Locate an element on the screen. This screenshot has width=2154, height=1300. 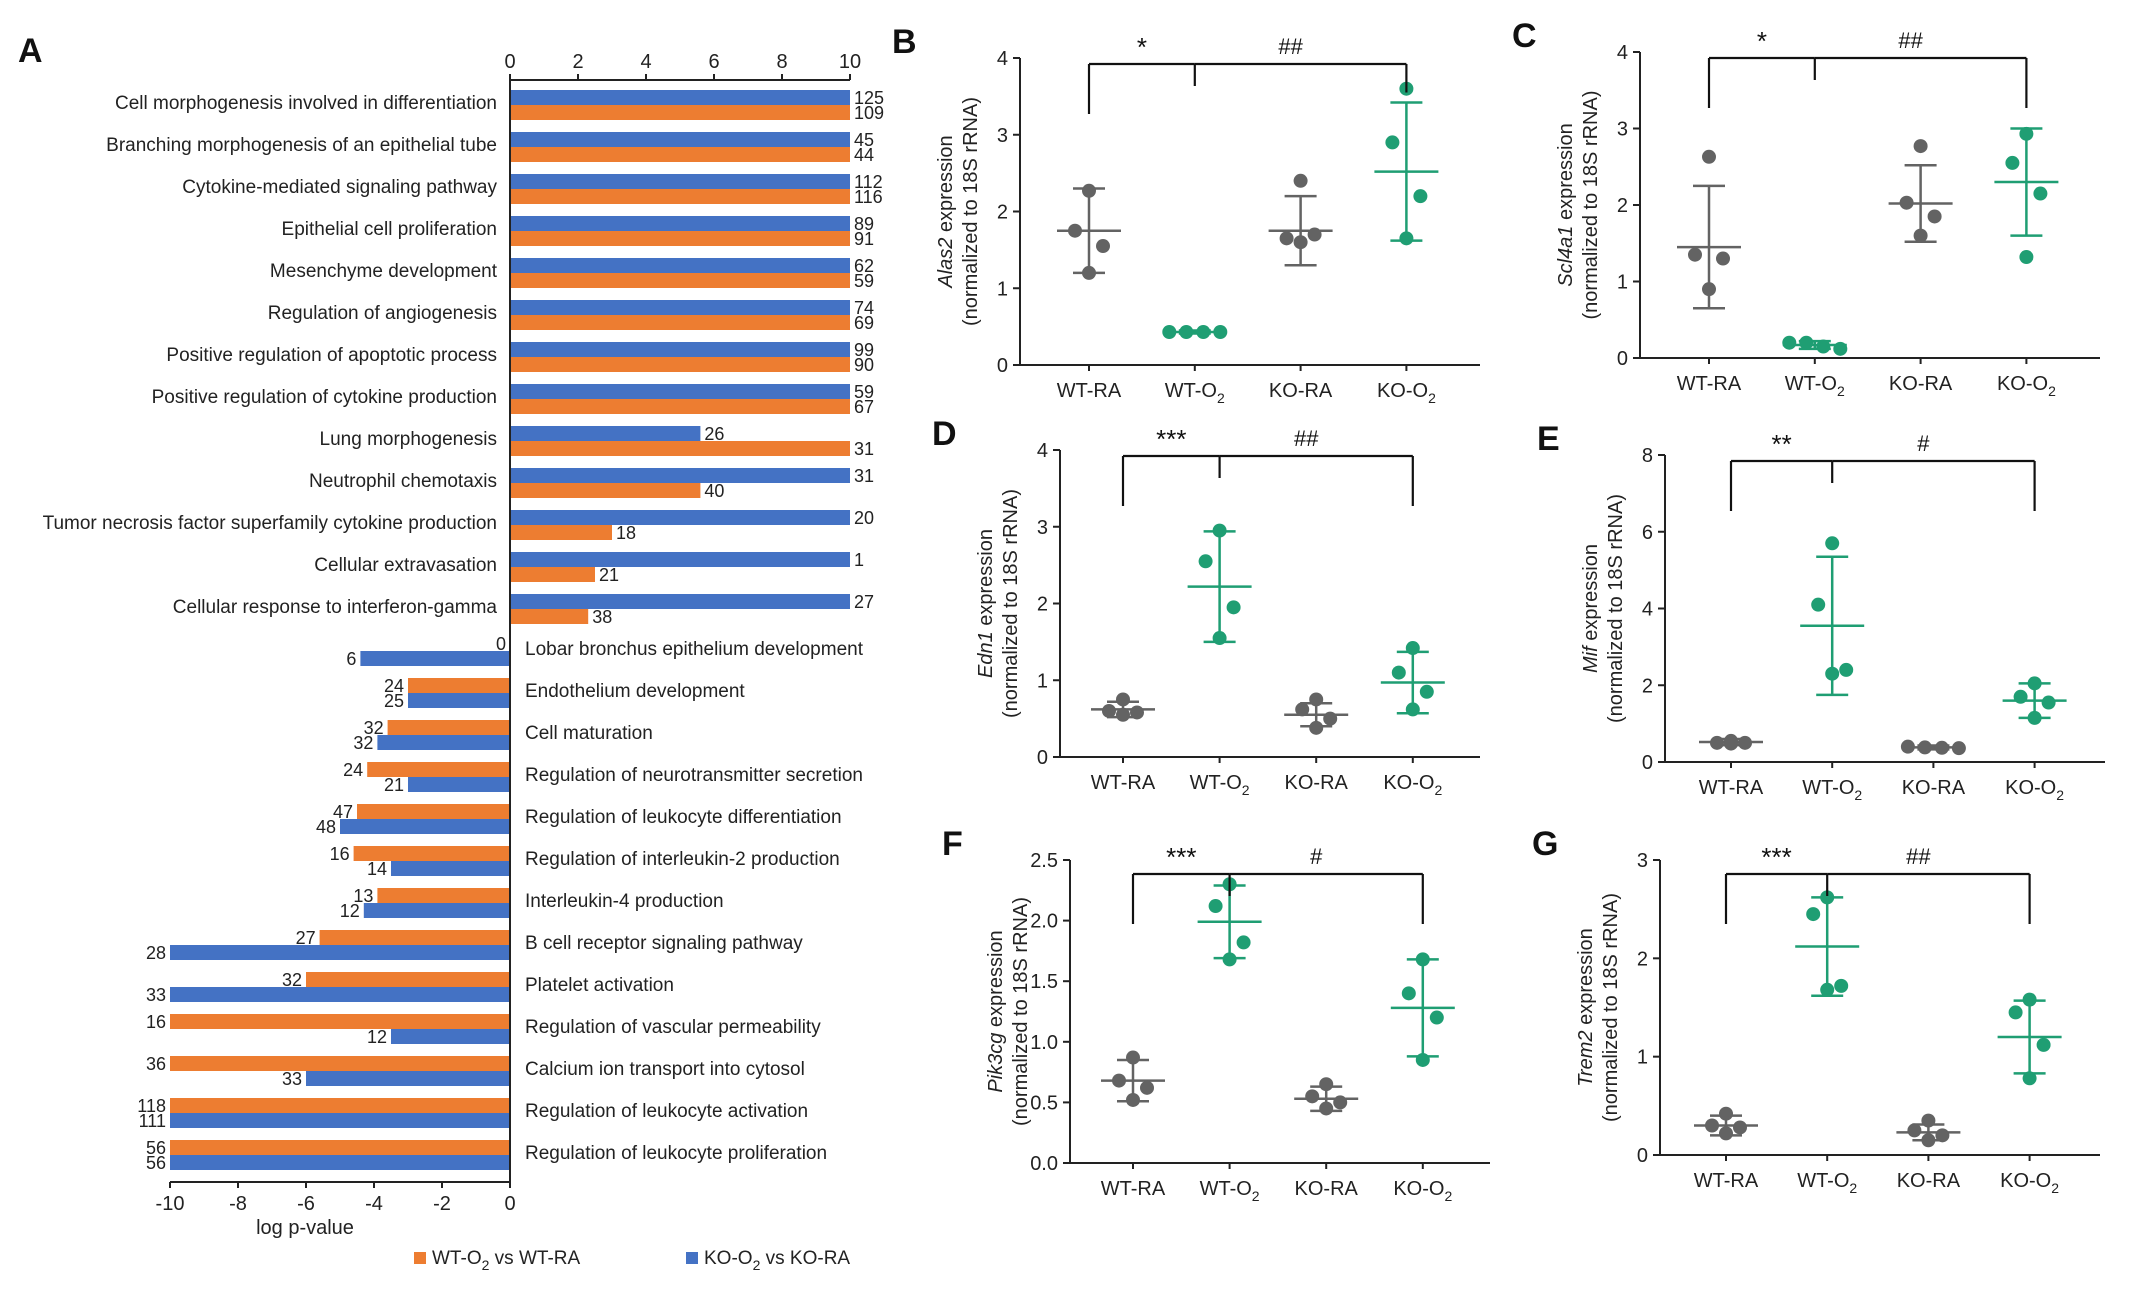
go-term-label: Endothelium development is located at coordinates (635, 691).